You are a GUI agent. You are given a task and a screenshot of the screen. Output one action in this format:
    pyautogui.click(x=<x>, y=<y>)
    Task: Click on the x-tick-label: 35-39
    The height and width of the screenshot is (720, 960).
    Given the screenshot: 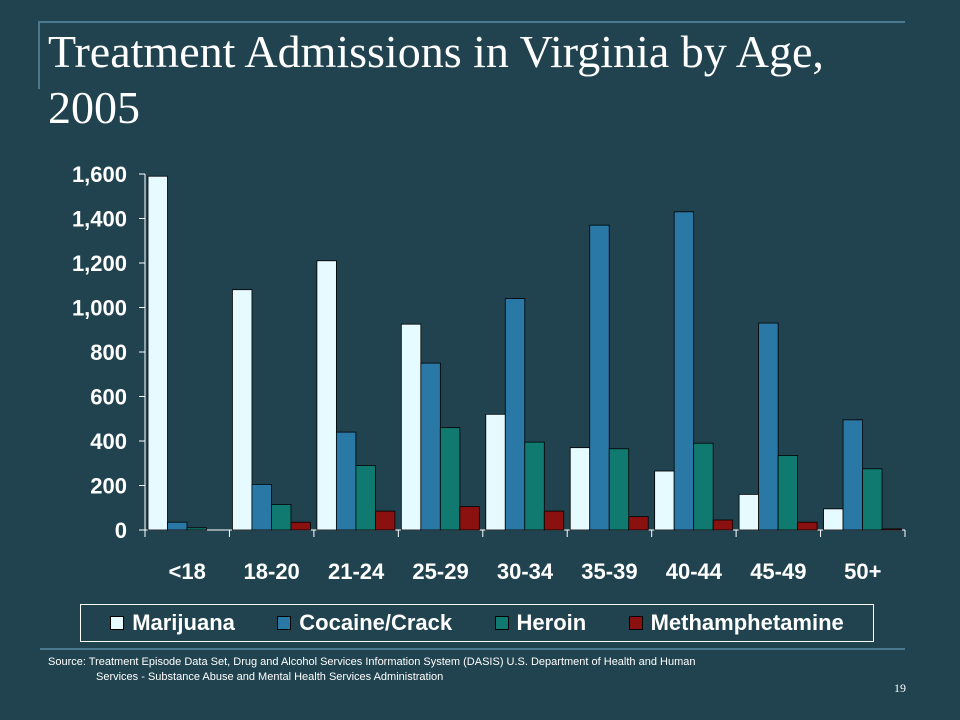 What is the action you would take?
    pyautogui.click(x=609, y=571)
    